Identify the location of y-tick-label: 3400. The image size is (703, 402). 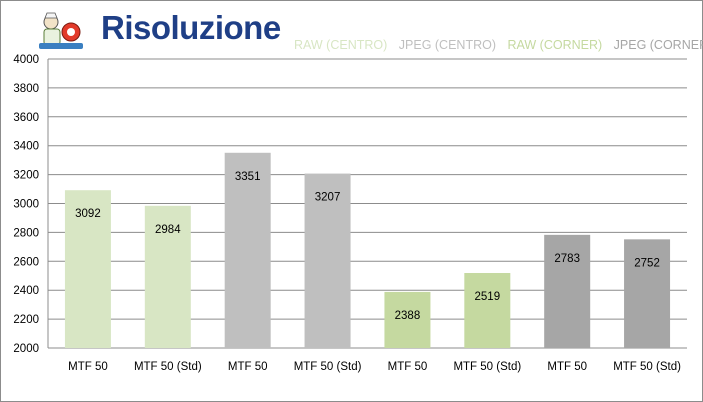
(26, 147).